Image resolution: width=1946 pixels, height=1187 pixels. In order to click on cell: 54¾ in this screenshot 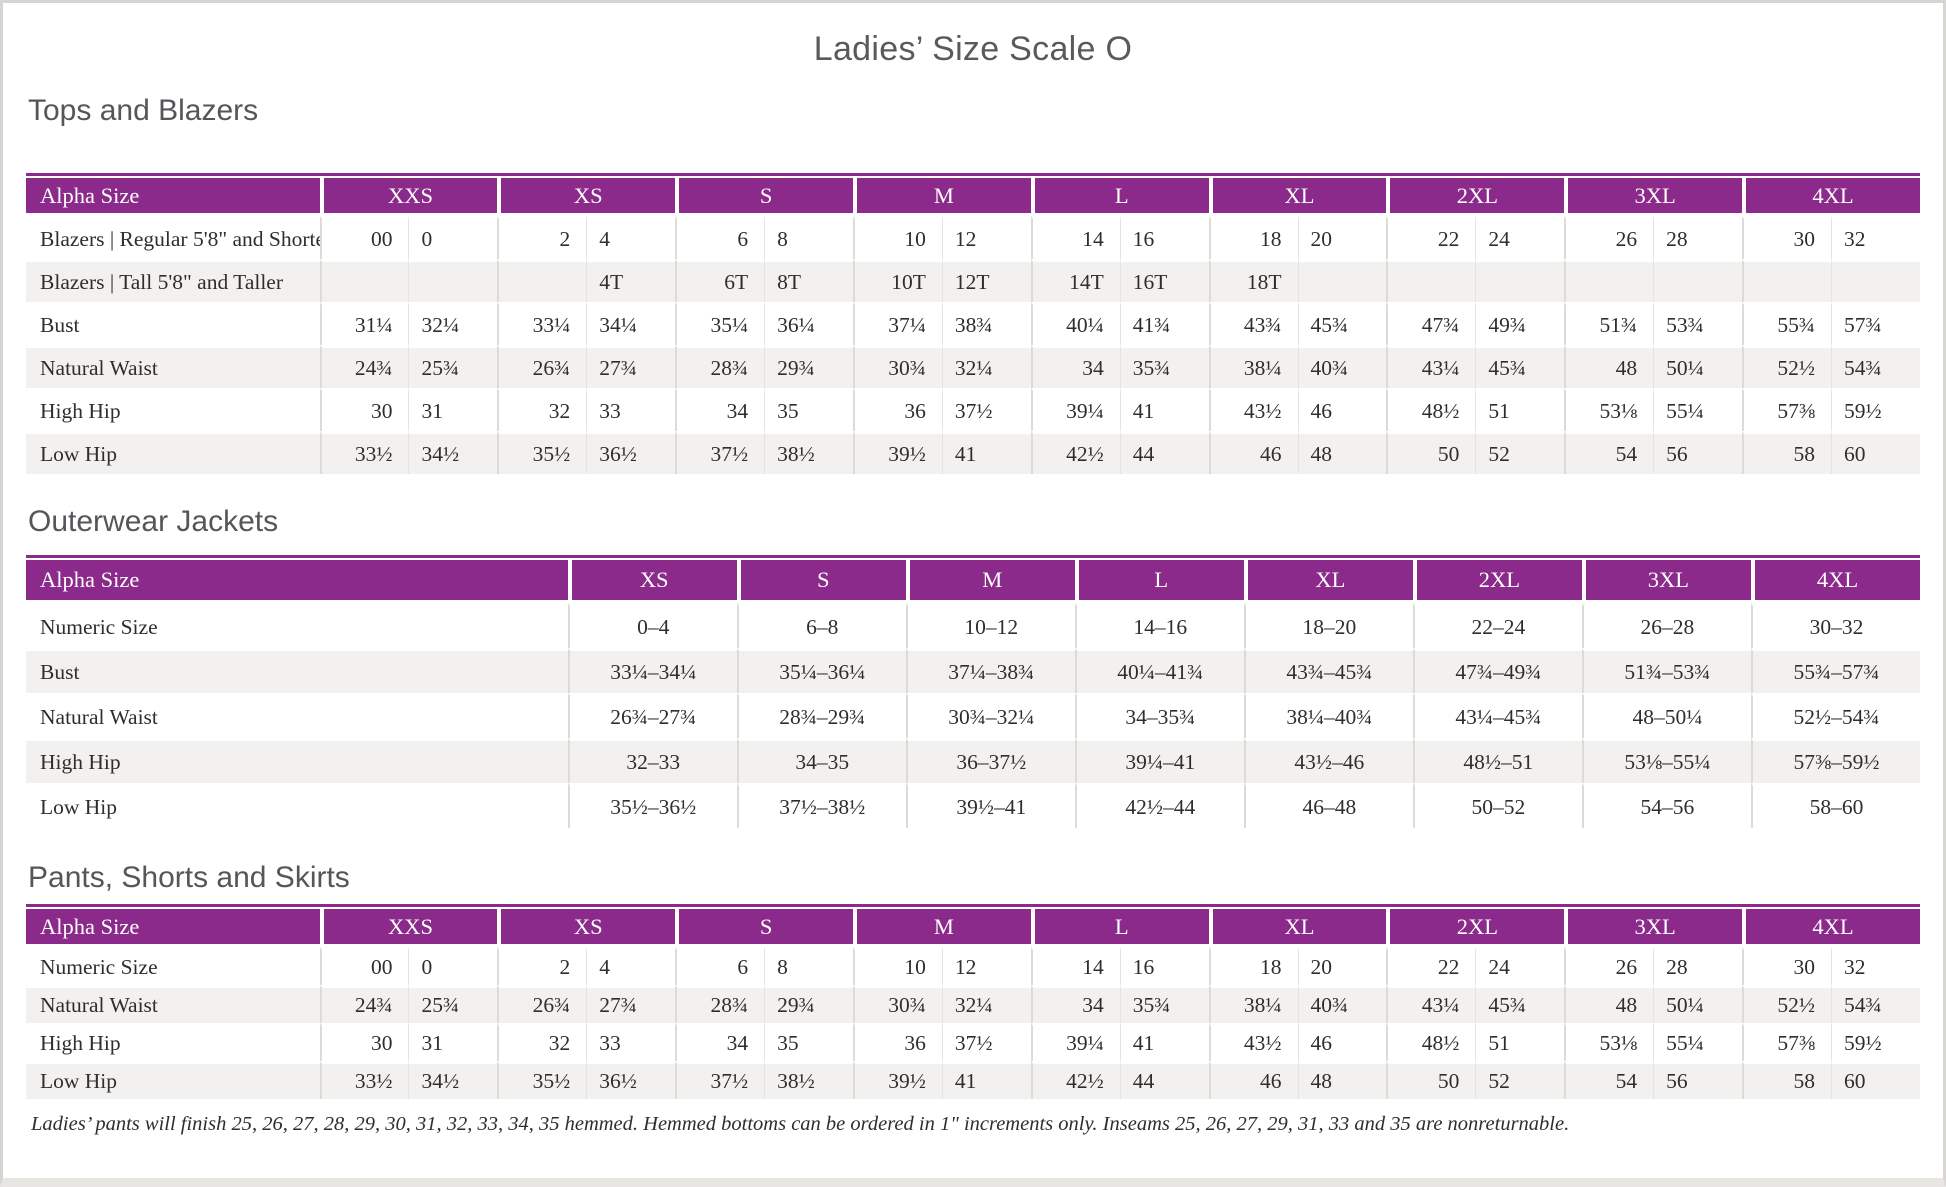, I will do `click(1875, 366)`.